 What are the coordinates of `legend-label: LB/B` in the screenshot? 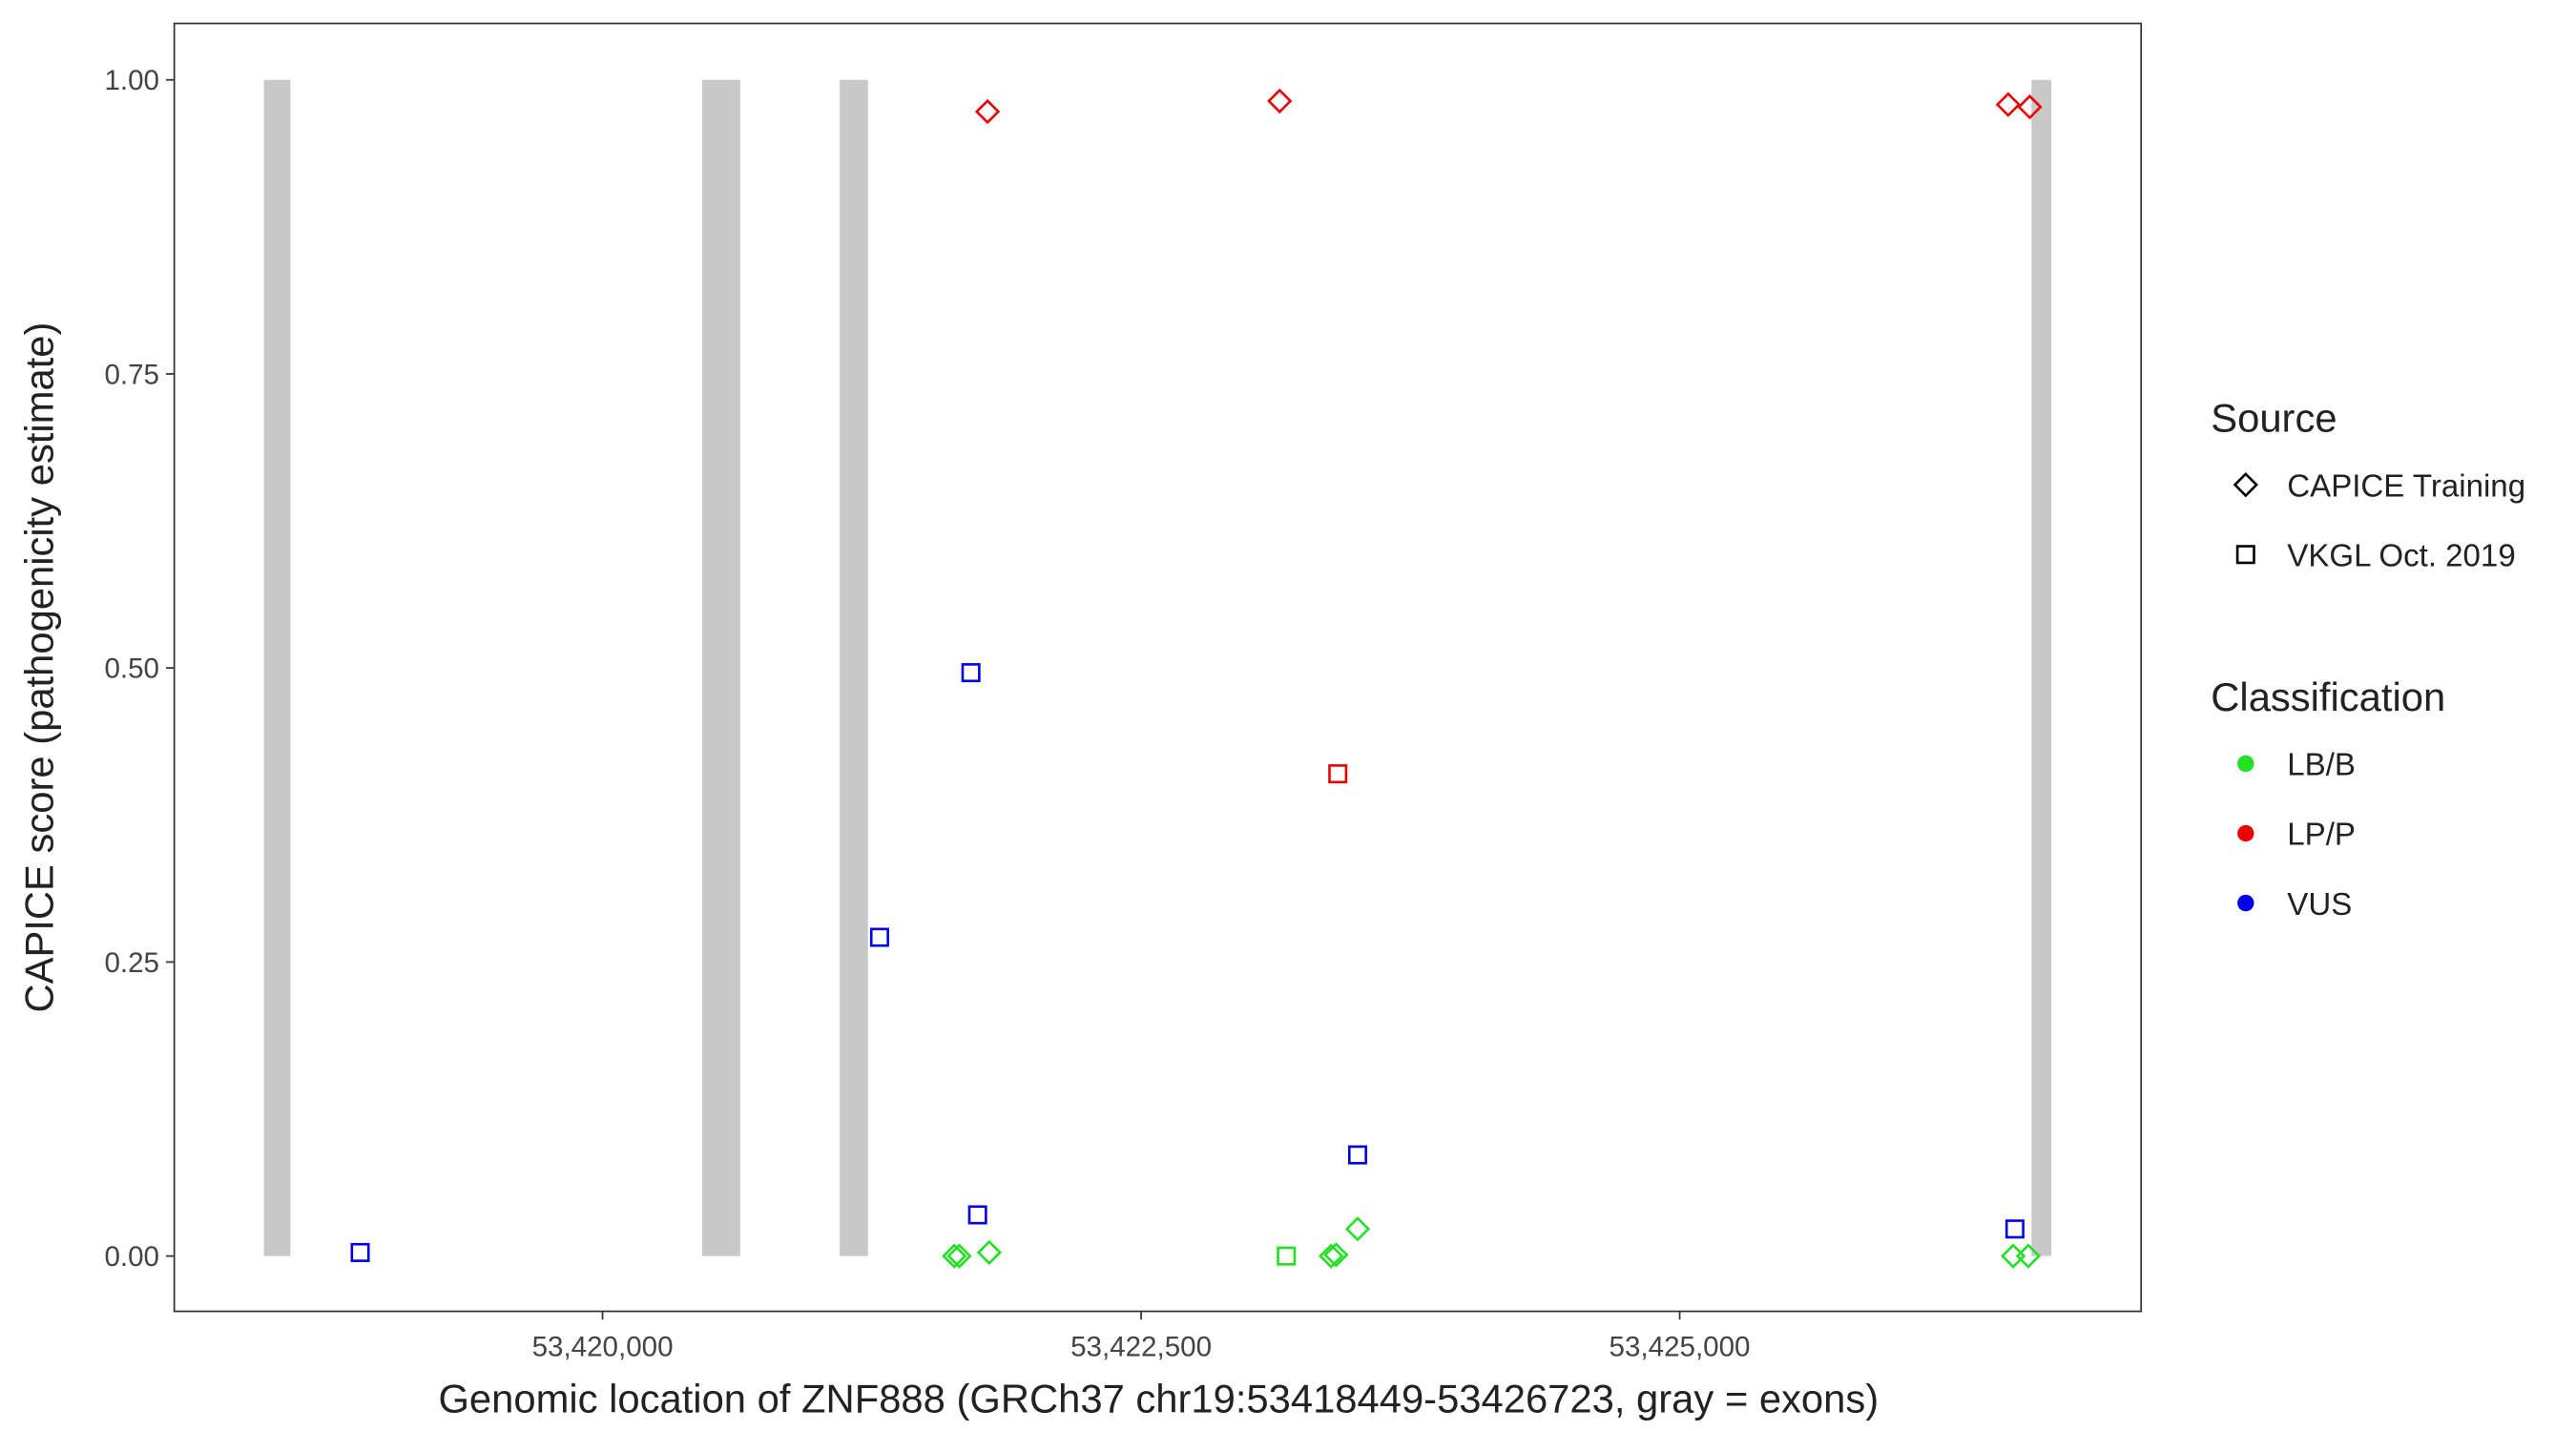 It's located at (2321, 765).